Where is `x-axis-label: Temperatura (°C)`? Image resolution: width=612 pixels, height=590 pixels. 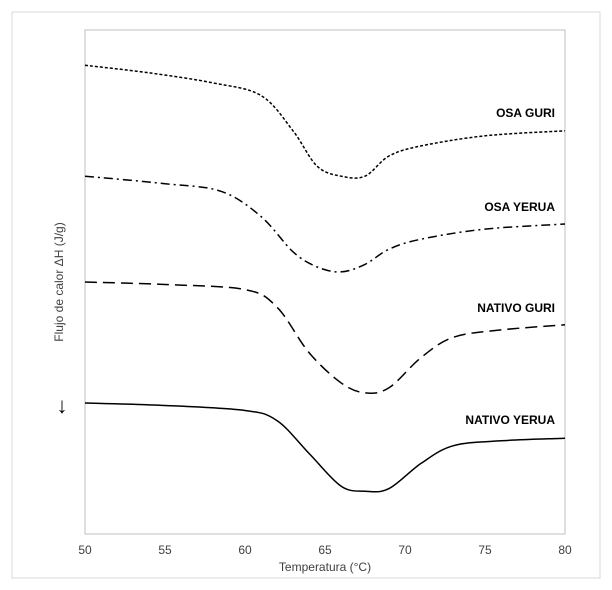 x-axis-label: Temperatura (°C) is located at coordinates (325, 567).